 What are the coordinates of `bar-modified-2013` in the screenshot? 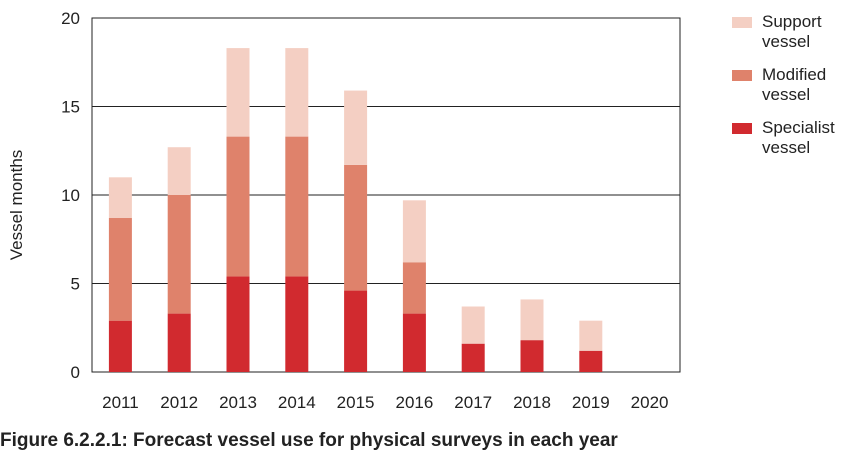 It's located at (238, 206).